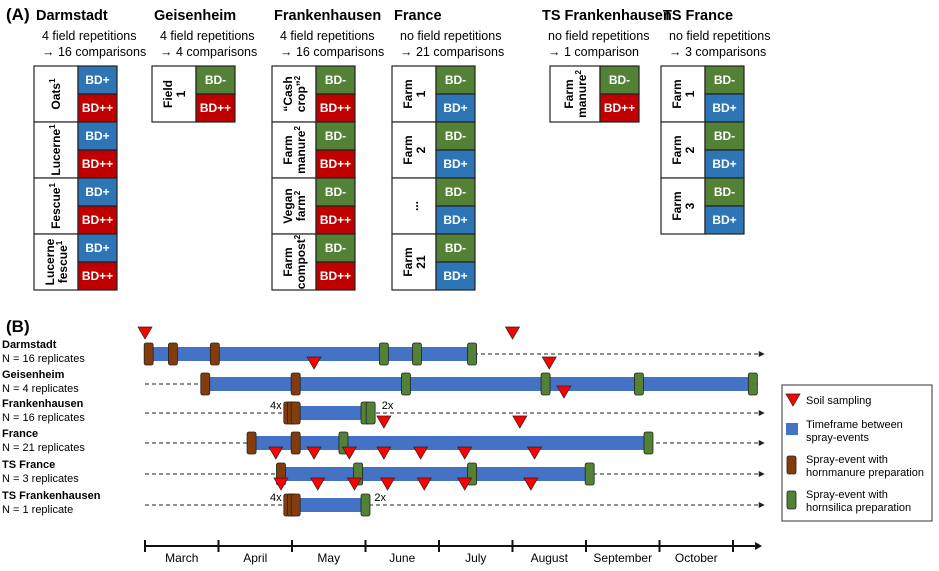 The width and height of the screenshot is (939, 571). I want to click on group-block: Field1 BD- BD++, so click(193, 94).